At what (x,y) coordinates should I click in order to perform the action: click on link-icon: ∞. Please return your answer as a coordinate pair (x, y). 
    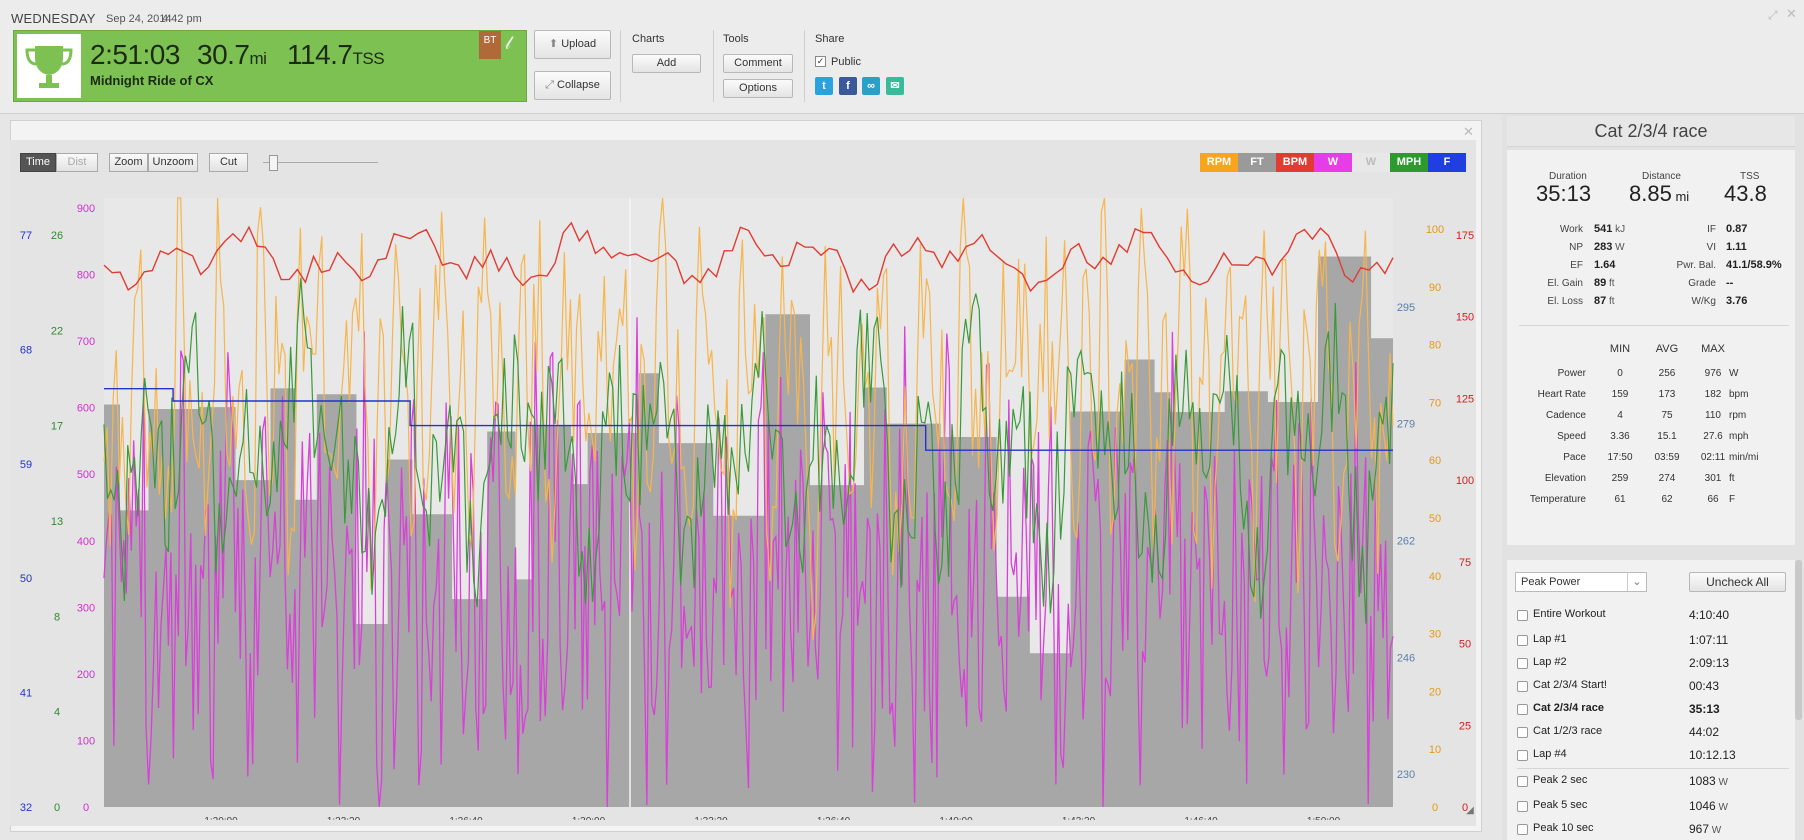
    Looking at the image, I should click on (871, 86).